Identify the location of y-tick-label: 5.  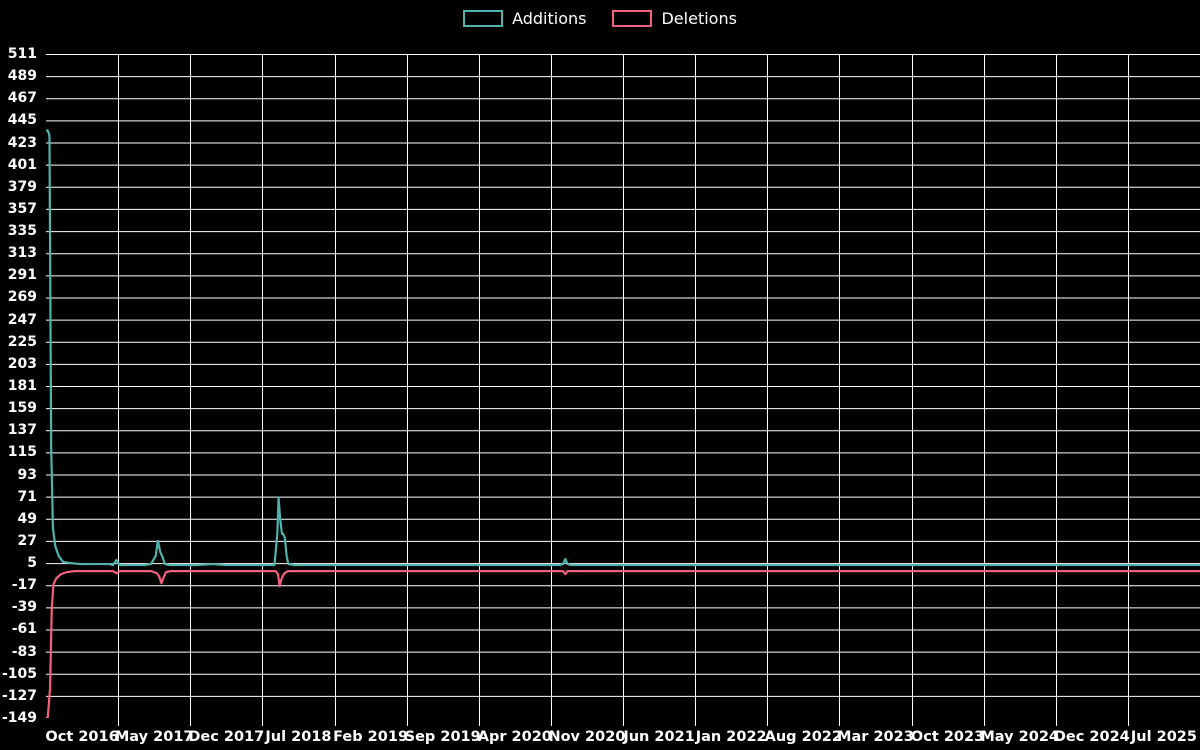
(32, 563).